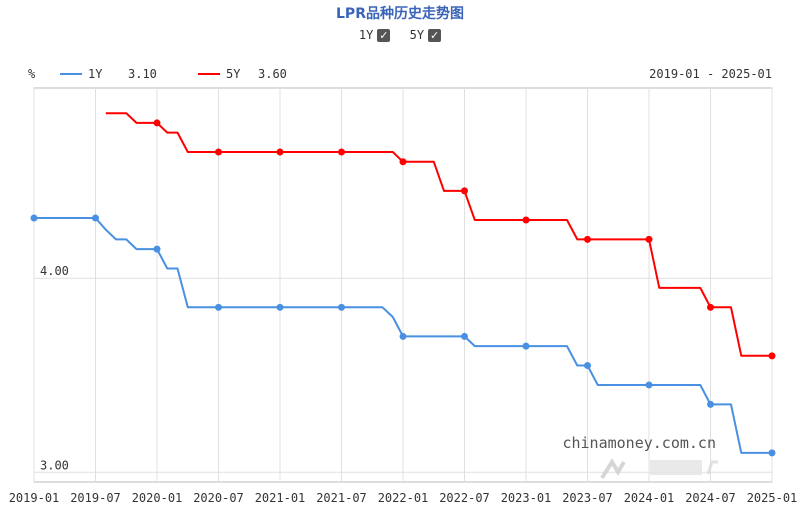  Describe the element at coordinates (417, 35) in the screenshot. I see `toggle-5y-label: 5Y` at that location.